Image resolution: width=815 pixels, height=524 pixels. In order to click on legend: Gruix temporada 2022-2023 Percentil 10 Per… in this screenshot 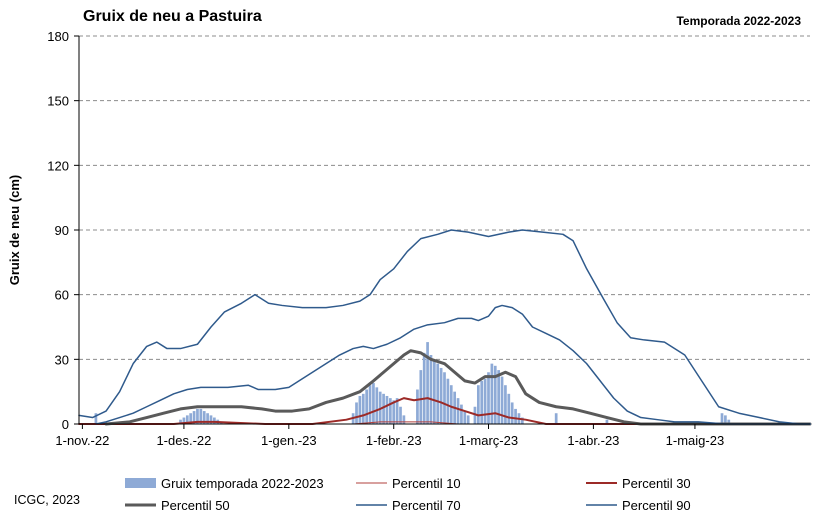, I will do `click(408, 494)`.